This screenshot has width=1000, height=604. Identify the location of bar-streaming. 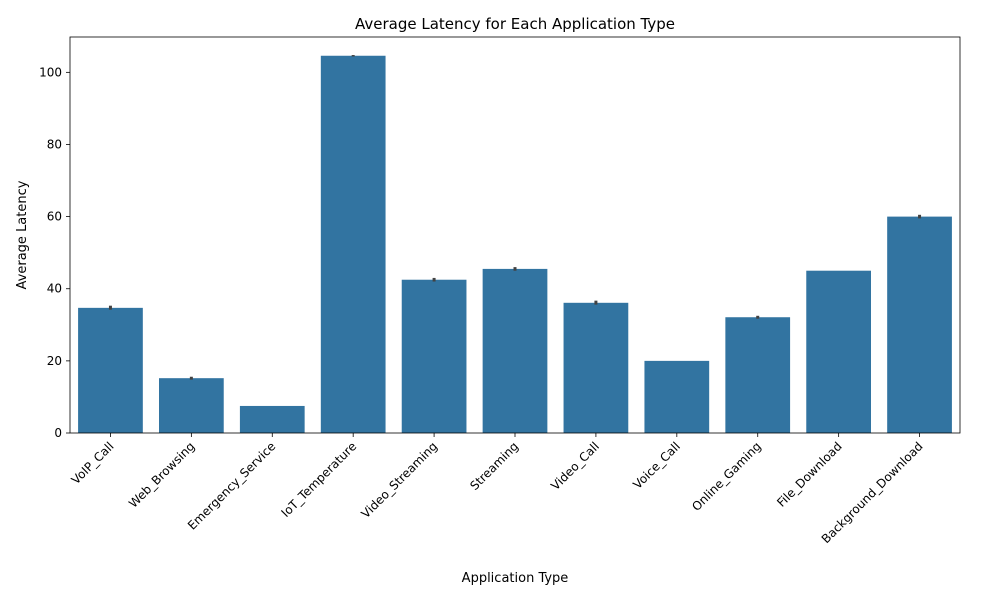
(515, 350).